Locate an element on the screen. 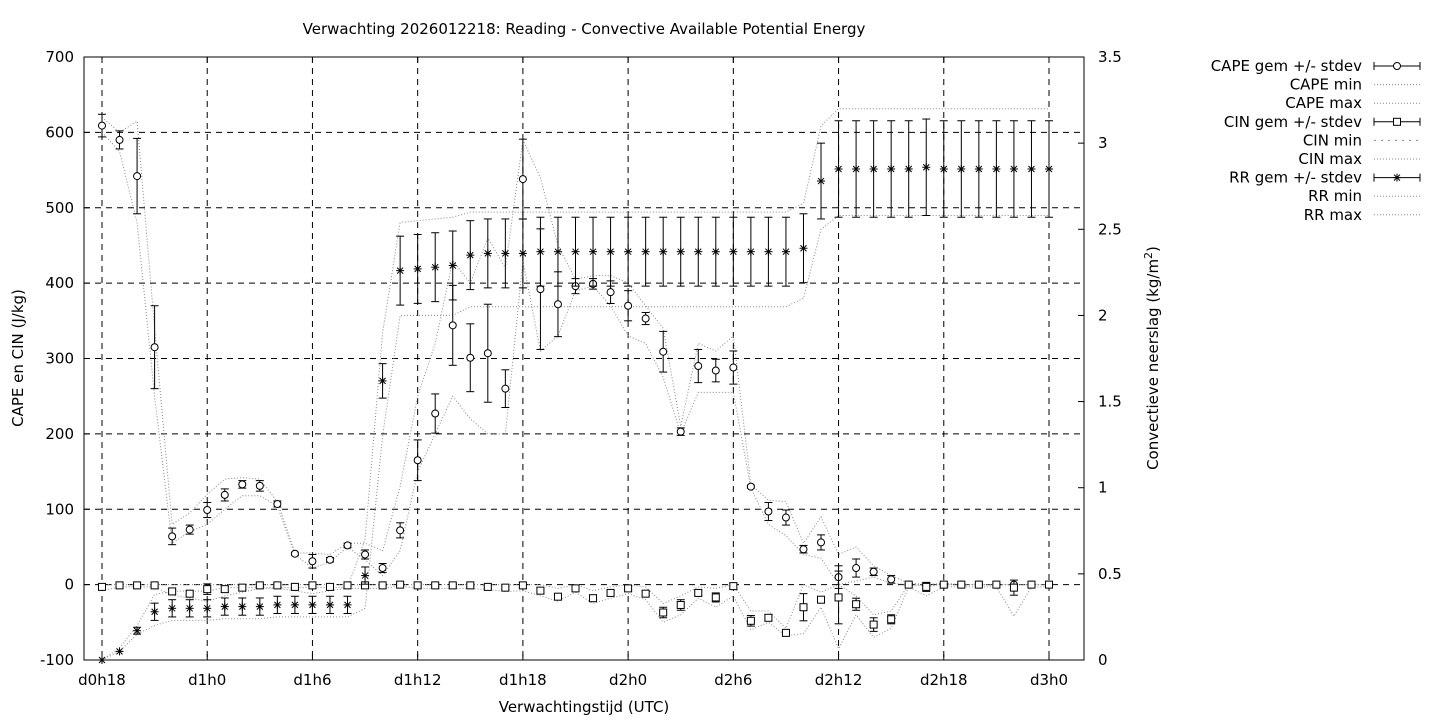 Image resolution: width=1440 pixels, height=720 pixels. legend-label: CAPE gem +/- stdev is located at coordinates (1286, 66).